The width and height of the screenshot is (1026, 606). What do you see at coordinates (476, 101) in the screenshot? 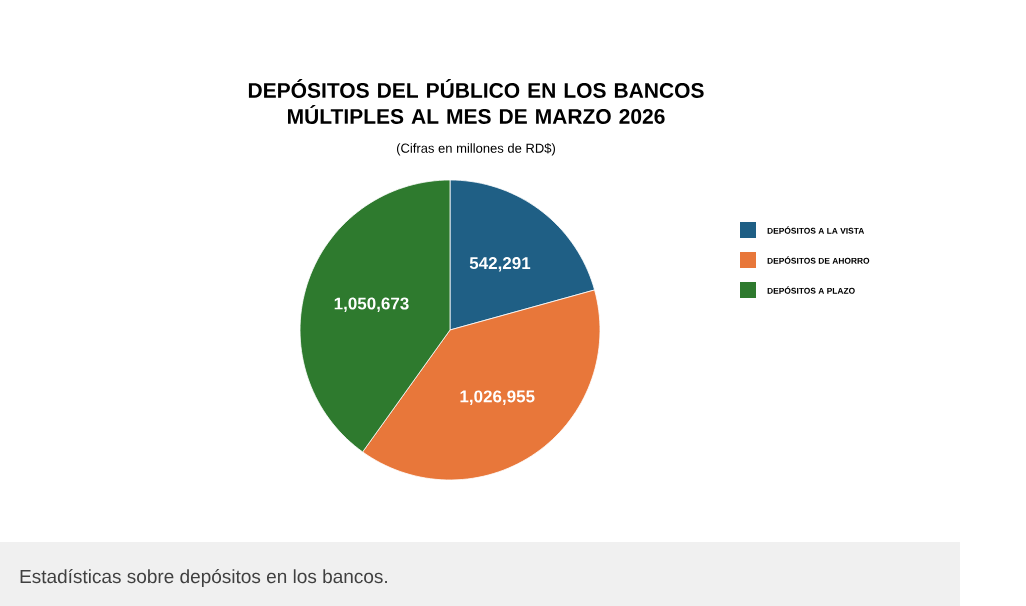
I see `chart-title: DEPÓSITOS DEL PÚBLICO EN LOS BANCOS MÚLTIPLES AL MES DE MARZO 2026` at bounding box center [476, 101].